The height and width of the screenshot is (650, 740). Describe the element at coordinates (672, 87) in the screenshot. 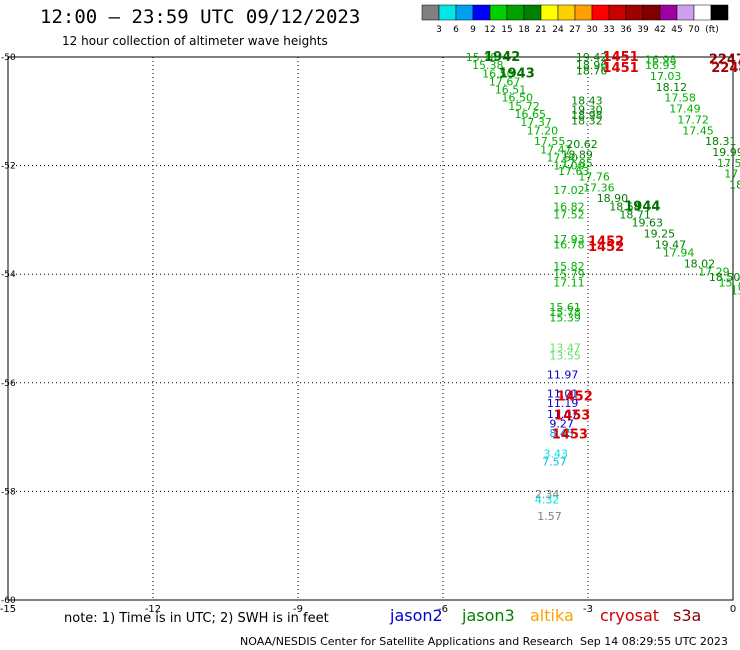

I see `wave-height-label: 18.12` at that location.